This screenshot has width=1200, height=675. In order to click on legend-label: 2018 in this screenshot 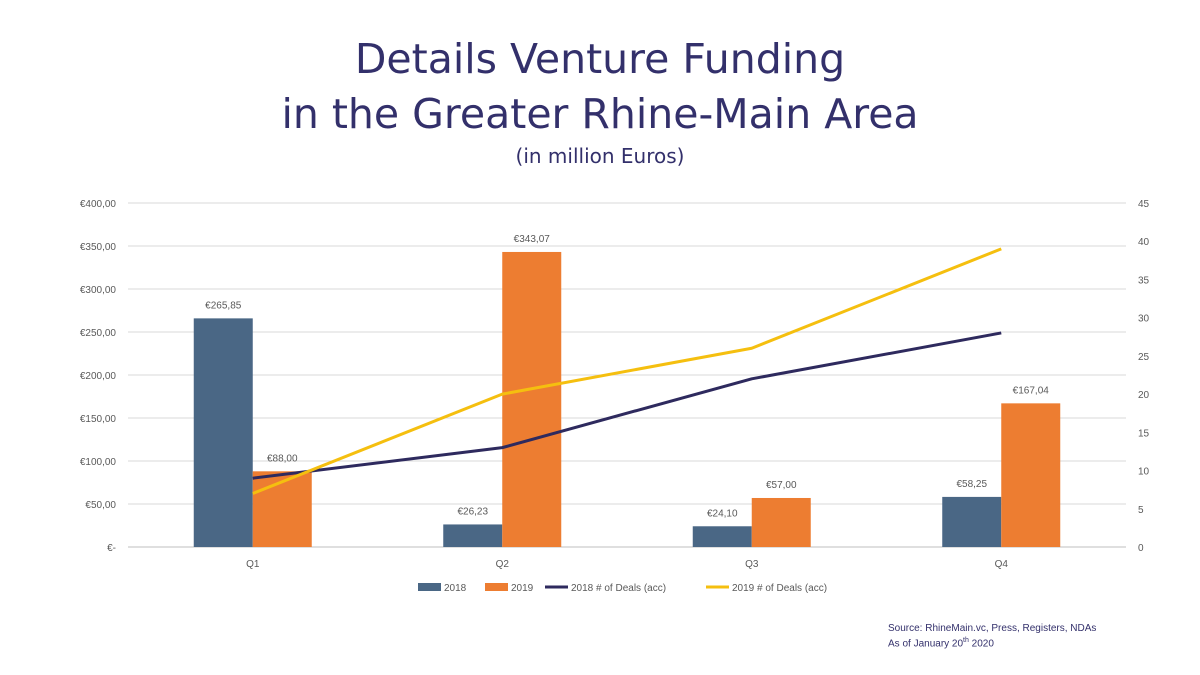, I will do `click(455, 588)`.